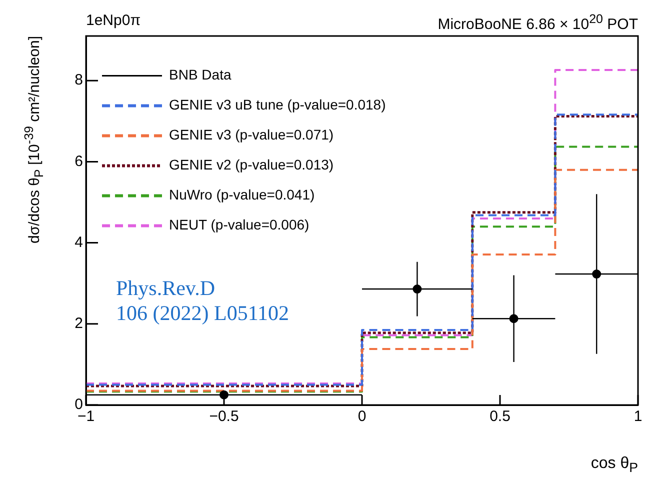 Image resolution: width=658 pixels, height=487 pixels. Describe the element at coordinates (78, 242) in the screenshot. I see `y-tick-label: 4` at that location.